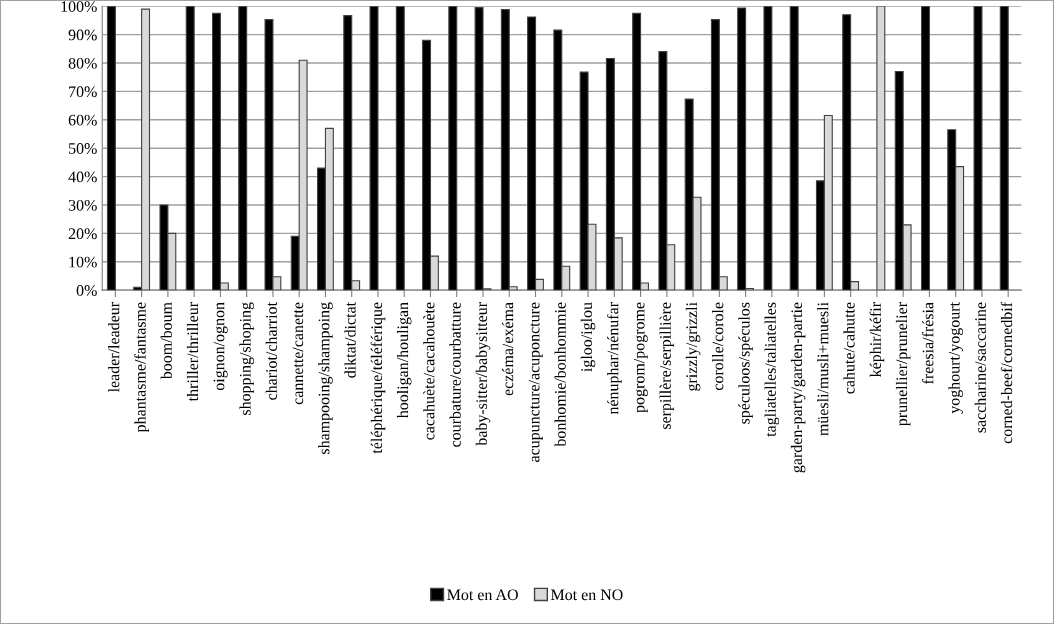 The image size is (1054, 624). I want to click on x-tick-label: nénuphar/nénufar, so click(614, 358).